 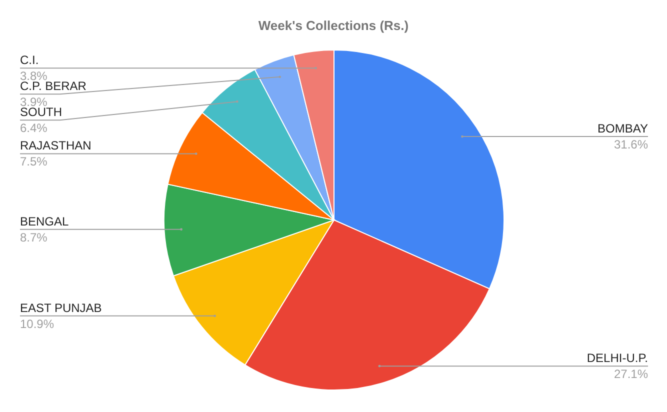 I want to click on slice-label: C.P. BERAR, so click(x=53, y=86).